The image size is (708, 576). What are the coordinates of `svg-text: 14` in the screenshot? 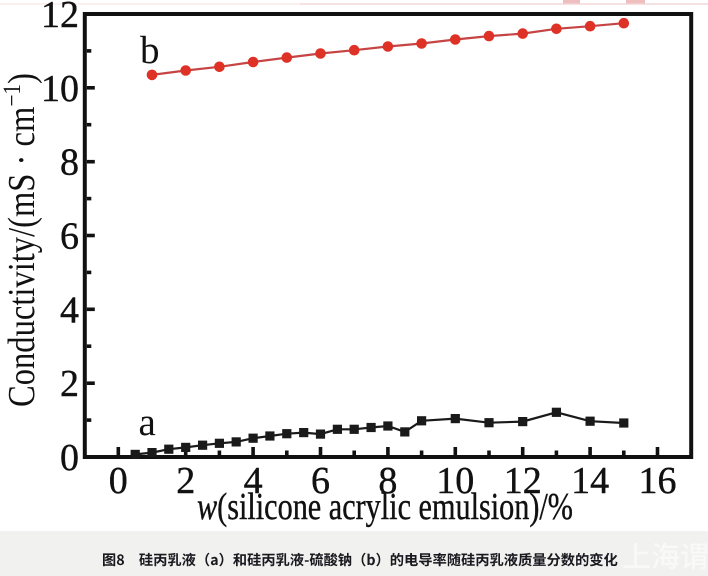 It's located at (590, 481).